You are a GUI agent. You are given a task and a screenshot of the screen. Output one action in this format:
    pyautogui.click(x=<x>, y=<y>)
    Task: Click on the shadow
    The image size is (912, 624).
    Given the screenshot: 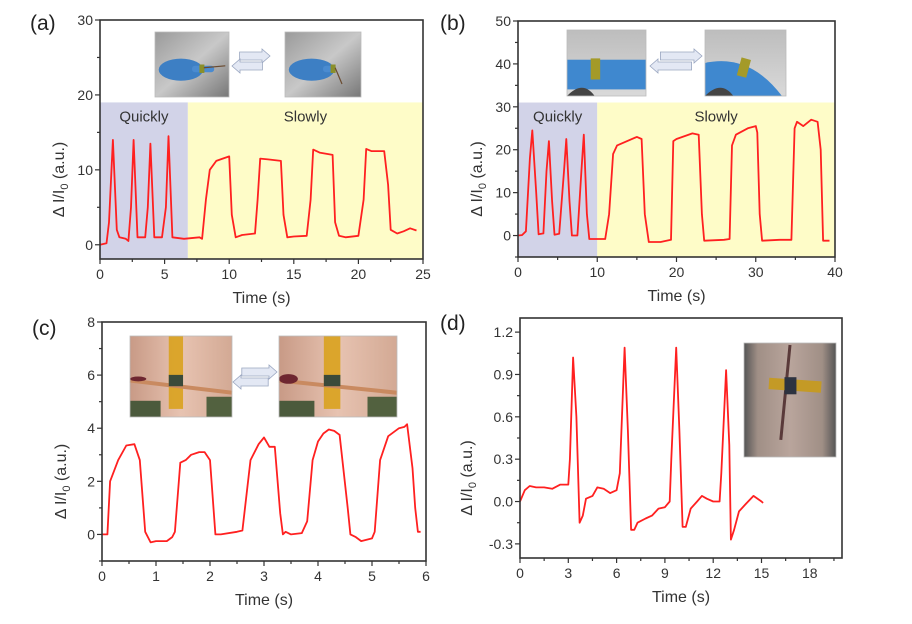 What is the action you would take?
    pyautogui.click(x=719, y=91)
    